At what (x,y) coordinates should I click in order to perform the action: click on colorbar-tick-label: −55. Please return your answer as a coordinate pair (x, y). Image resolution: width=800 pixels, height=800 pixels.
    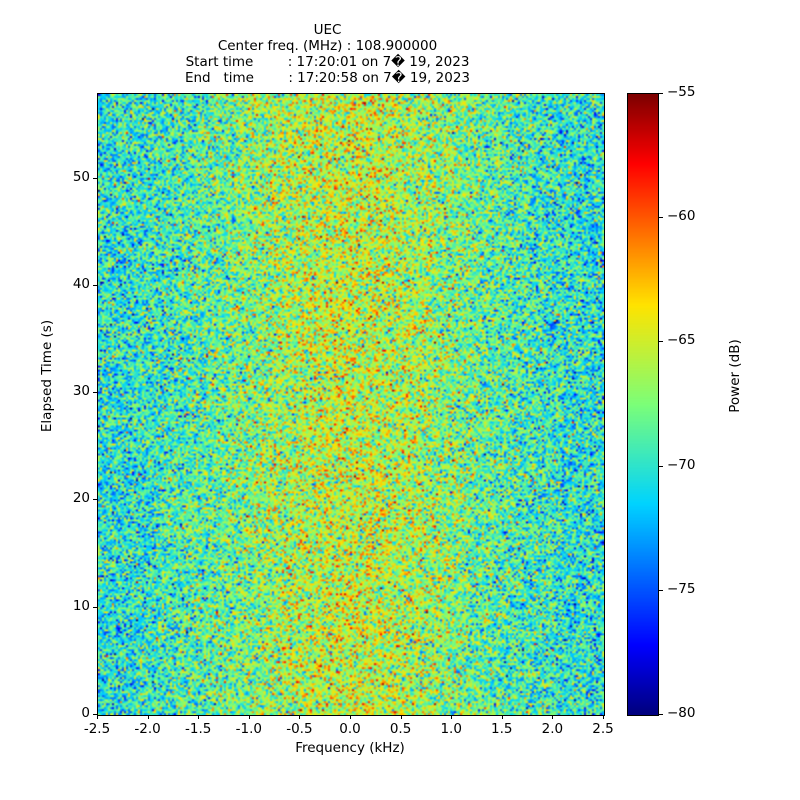
    Looking at the image, I should click on (681, 92).